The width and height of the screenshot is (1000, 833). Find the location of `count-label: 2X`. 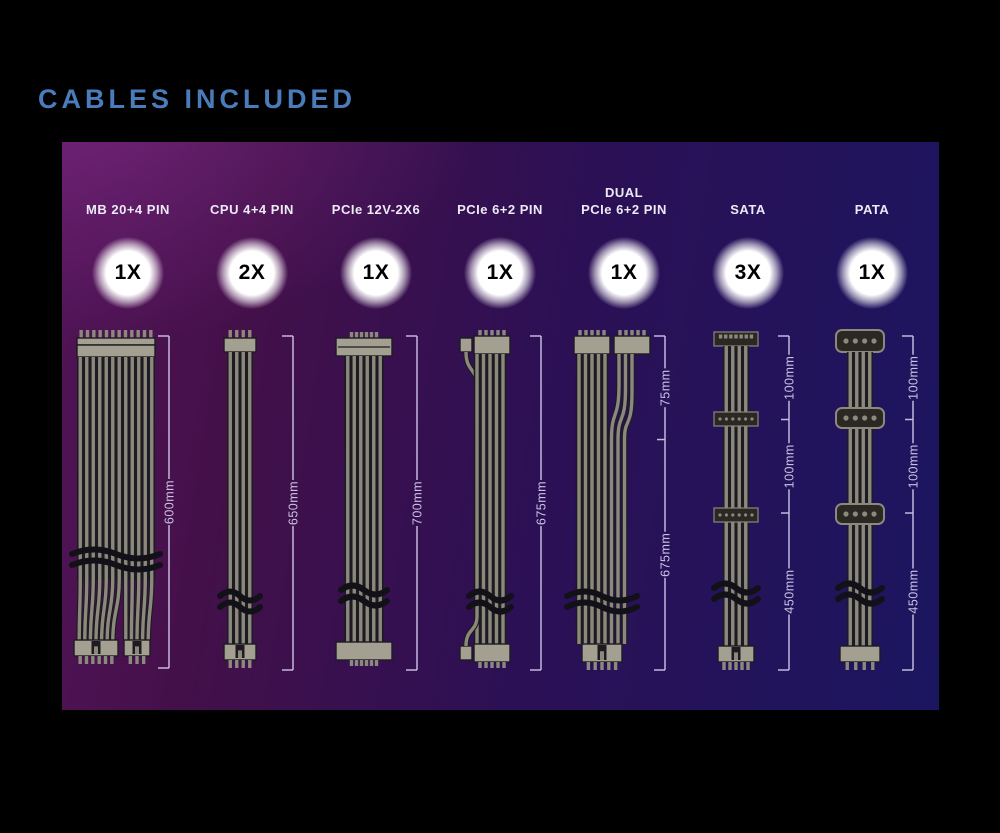

count-label: 2X is located at coordinates (252, 272).